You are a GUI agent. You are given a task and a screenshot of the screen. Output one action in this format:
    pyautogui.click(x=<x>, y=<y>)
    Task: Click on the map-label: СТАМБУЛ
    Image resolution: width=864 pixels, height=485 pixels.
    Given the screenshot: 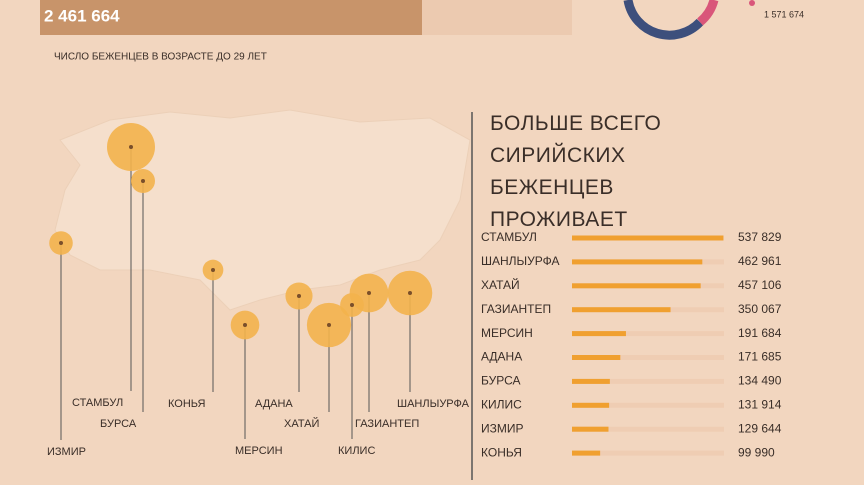 What is the action you would take?
    pyautogui.click(x=97, y=403)
    